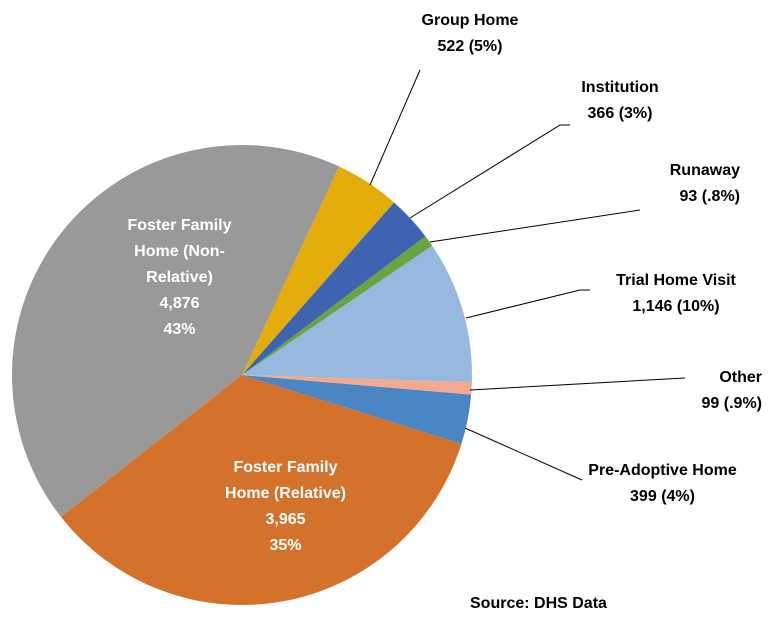 The height and width of the screenshot is (635, 770). I want to click on percent-label: (5%), so click(485, 46).